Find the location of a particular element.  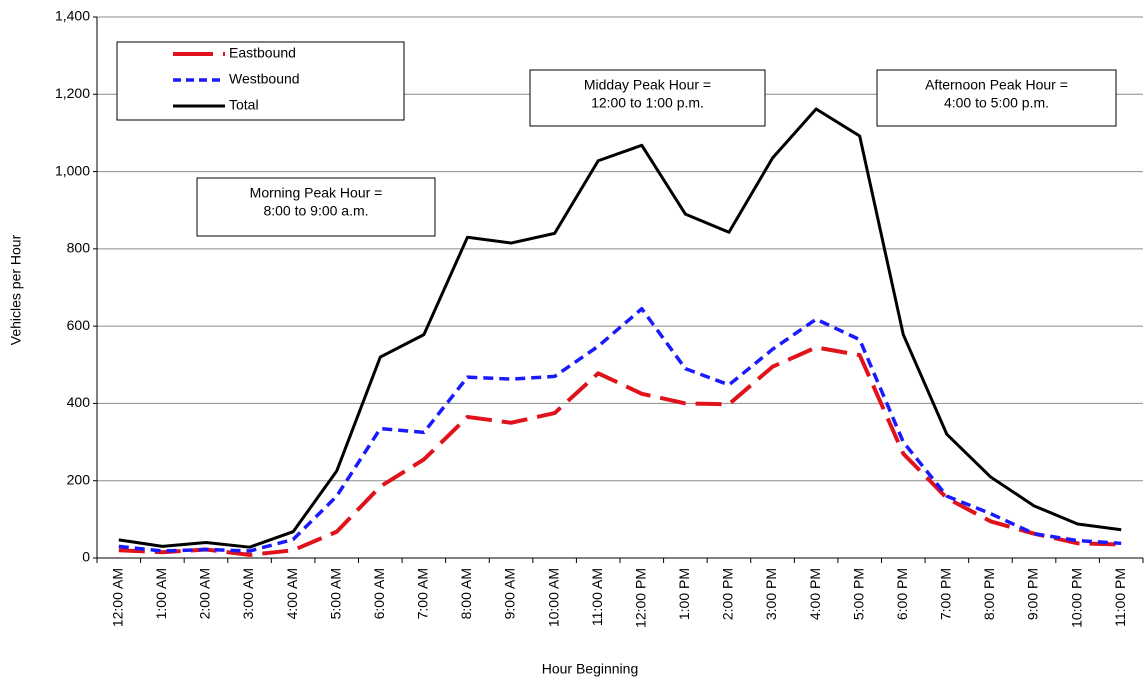

annotation-text: Midday Peak Hour = is located at coordinates (647, 85).